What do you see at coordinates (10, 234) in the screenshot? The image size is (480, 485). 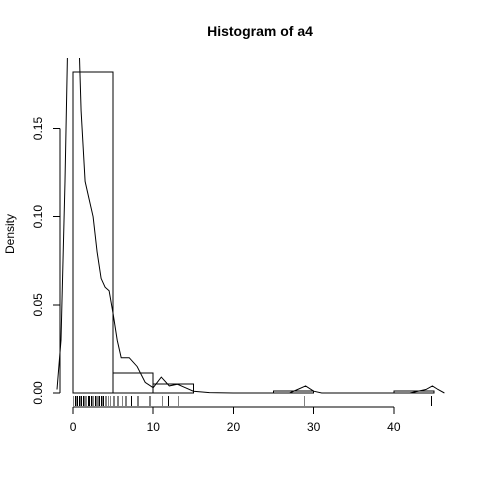 I see `y-axis-label: Density` at bounding box center [10, 234].